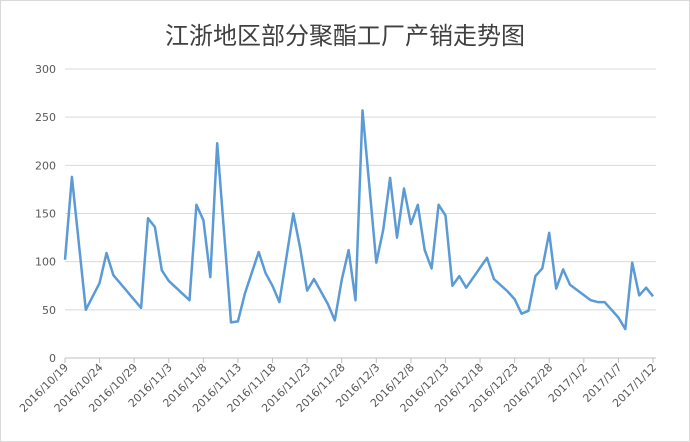 This screenshot has height=442, width=690. I want to click on y-tick-label: 150, so click(45, 214).